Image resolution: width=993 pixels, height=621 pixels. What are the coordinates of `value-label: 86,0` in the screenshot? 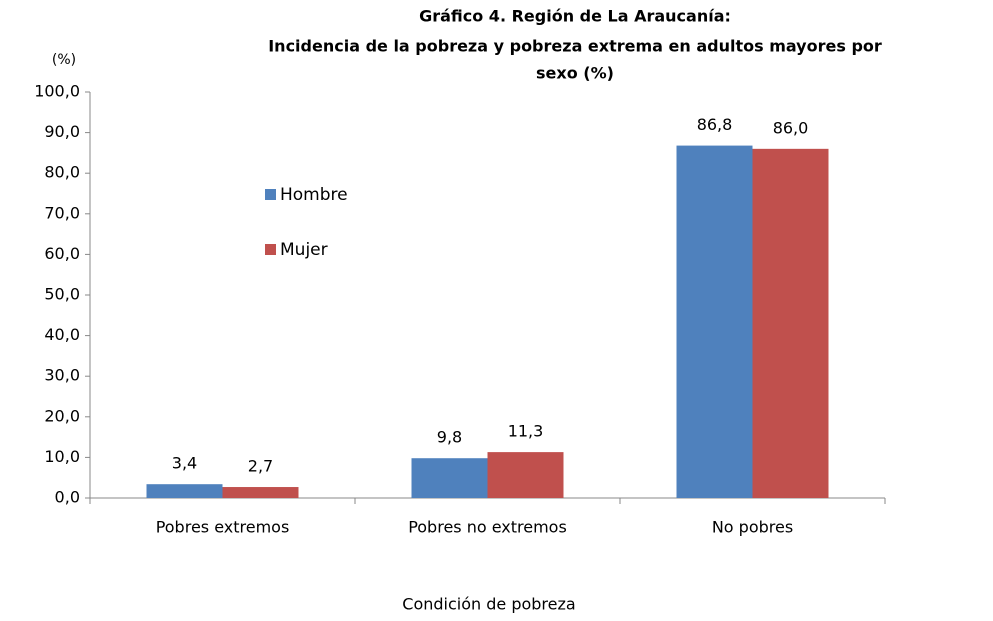 It's located at (791, 127).